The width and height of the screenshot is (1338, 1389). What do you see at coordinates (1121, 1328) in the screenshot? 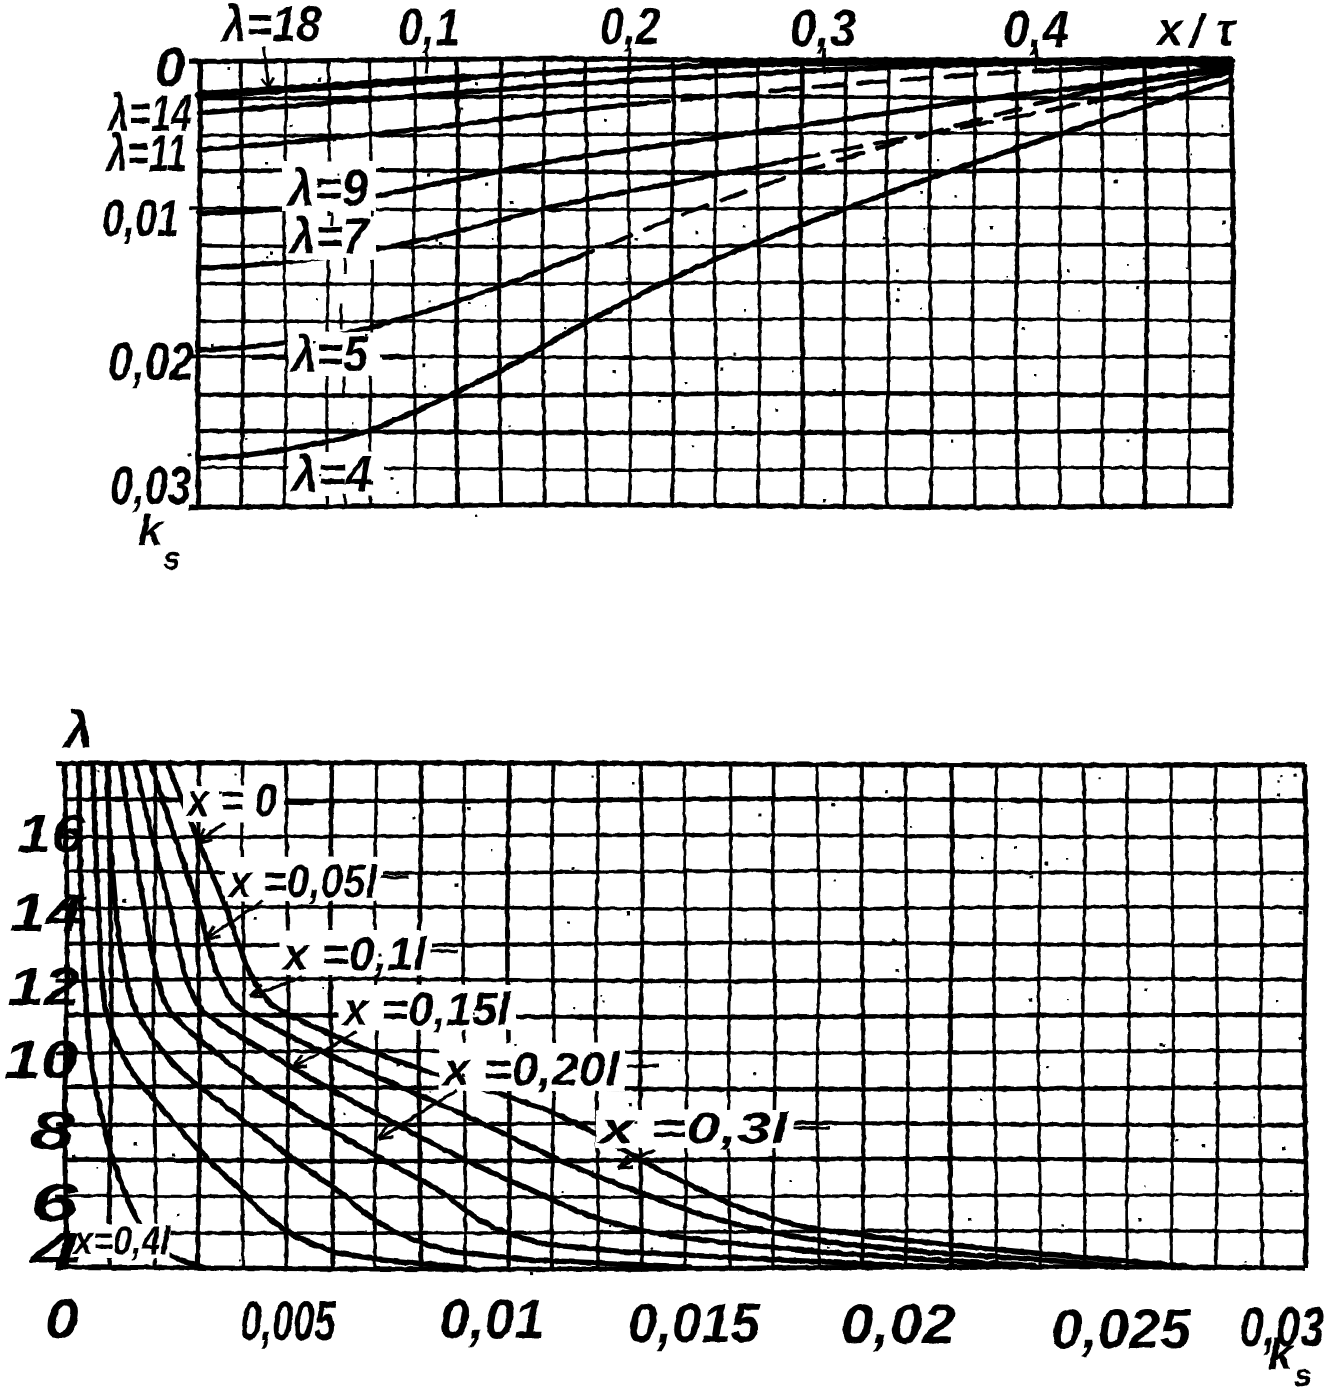
I see `svg-text: 0,025` at bounding box center [1121, 1328].